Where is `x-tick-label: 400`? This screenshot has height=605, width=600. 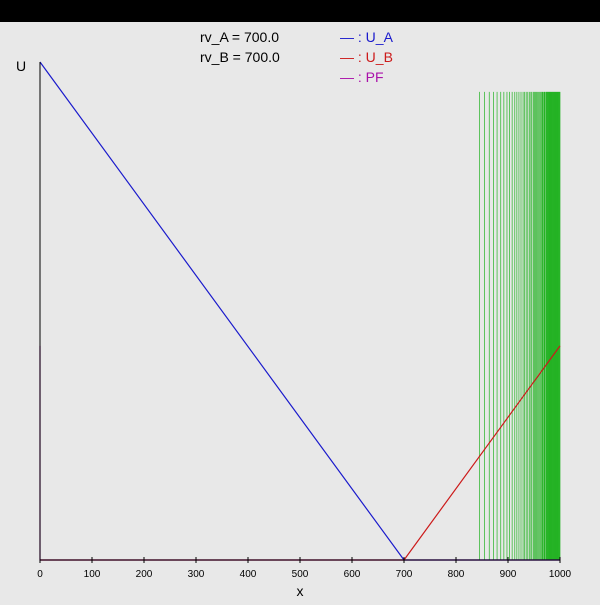
x-tick-label: 400 is located at coordinates (248, 574).